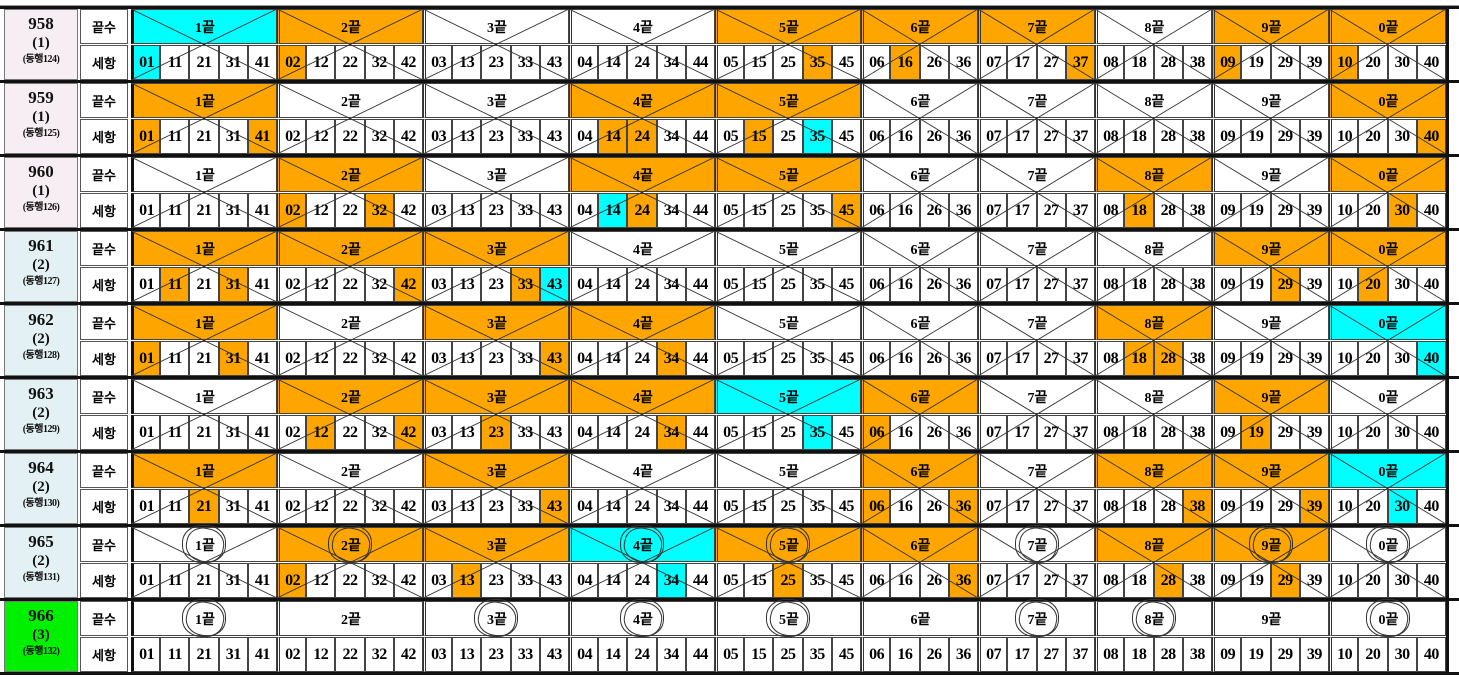 The height and width of the screenshot is (679, 1459). Describe the element at coordinates (1431, 506) in the screenshot. I see `number-cell-40: 40` at that location.